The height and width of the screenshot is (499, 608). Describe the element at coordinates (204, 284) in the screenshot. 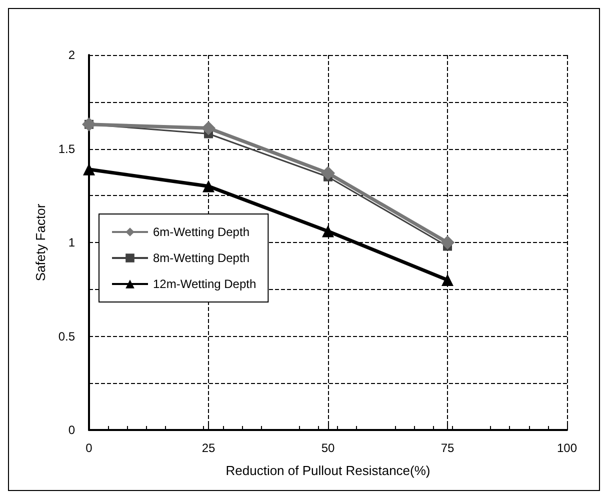

I see `legend-label: 12m-Wetting Depth` at that location.